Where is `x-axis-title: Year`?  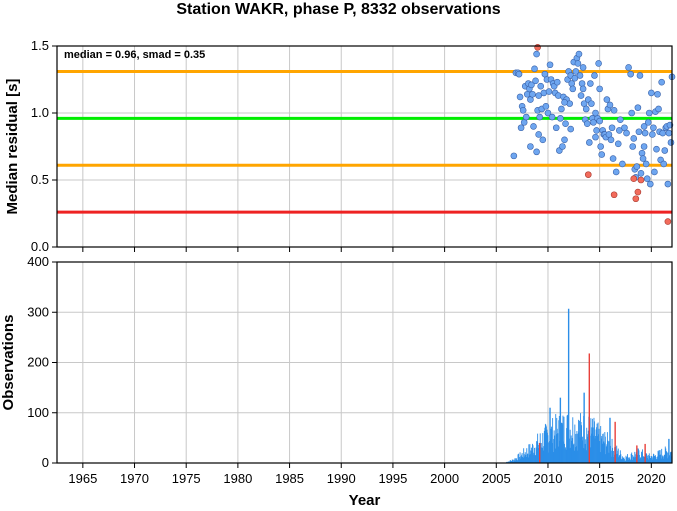 x-axis-title: Year is located at coordinates (365, 500).